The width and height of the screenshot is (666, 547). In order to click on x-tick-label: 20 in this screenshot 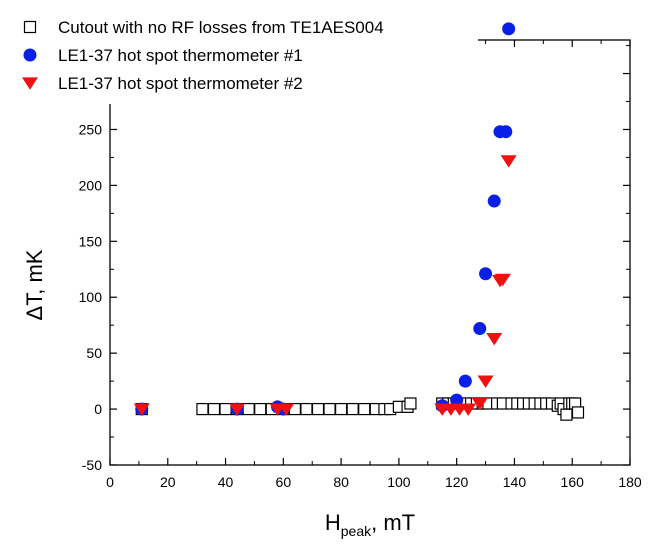, I will do `click(168, 482)`.